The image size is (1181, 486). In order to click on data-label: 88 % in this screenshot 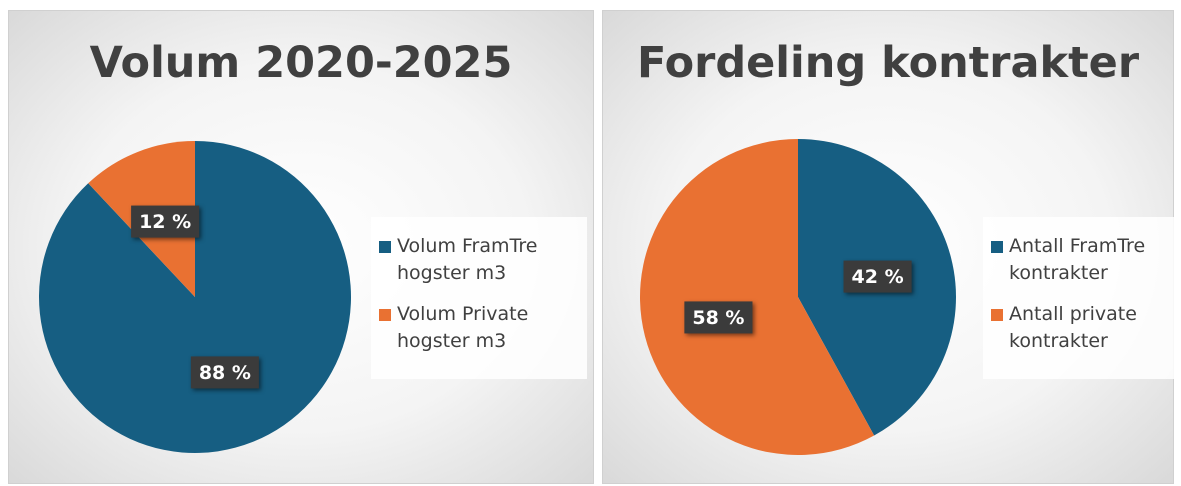, I will do `click(224, 372)`.